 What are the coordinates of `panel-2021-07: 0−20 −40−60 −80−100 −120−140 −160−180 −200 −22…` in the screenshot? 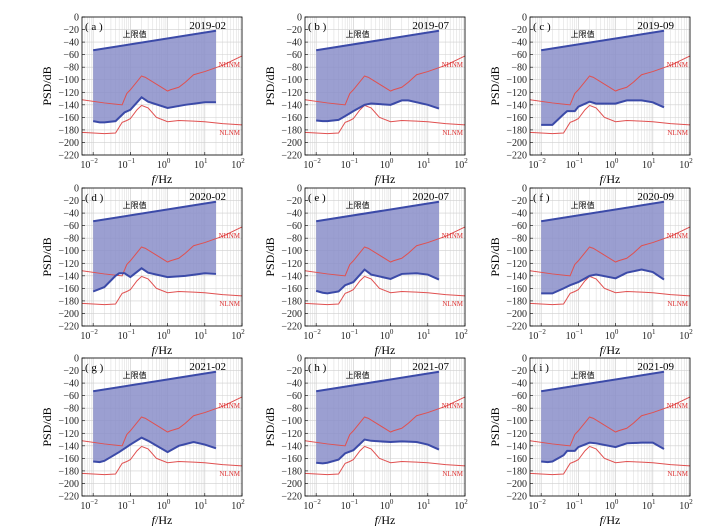 It's located at (365, 440).